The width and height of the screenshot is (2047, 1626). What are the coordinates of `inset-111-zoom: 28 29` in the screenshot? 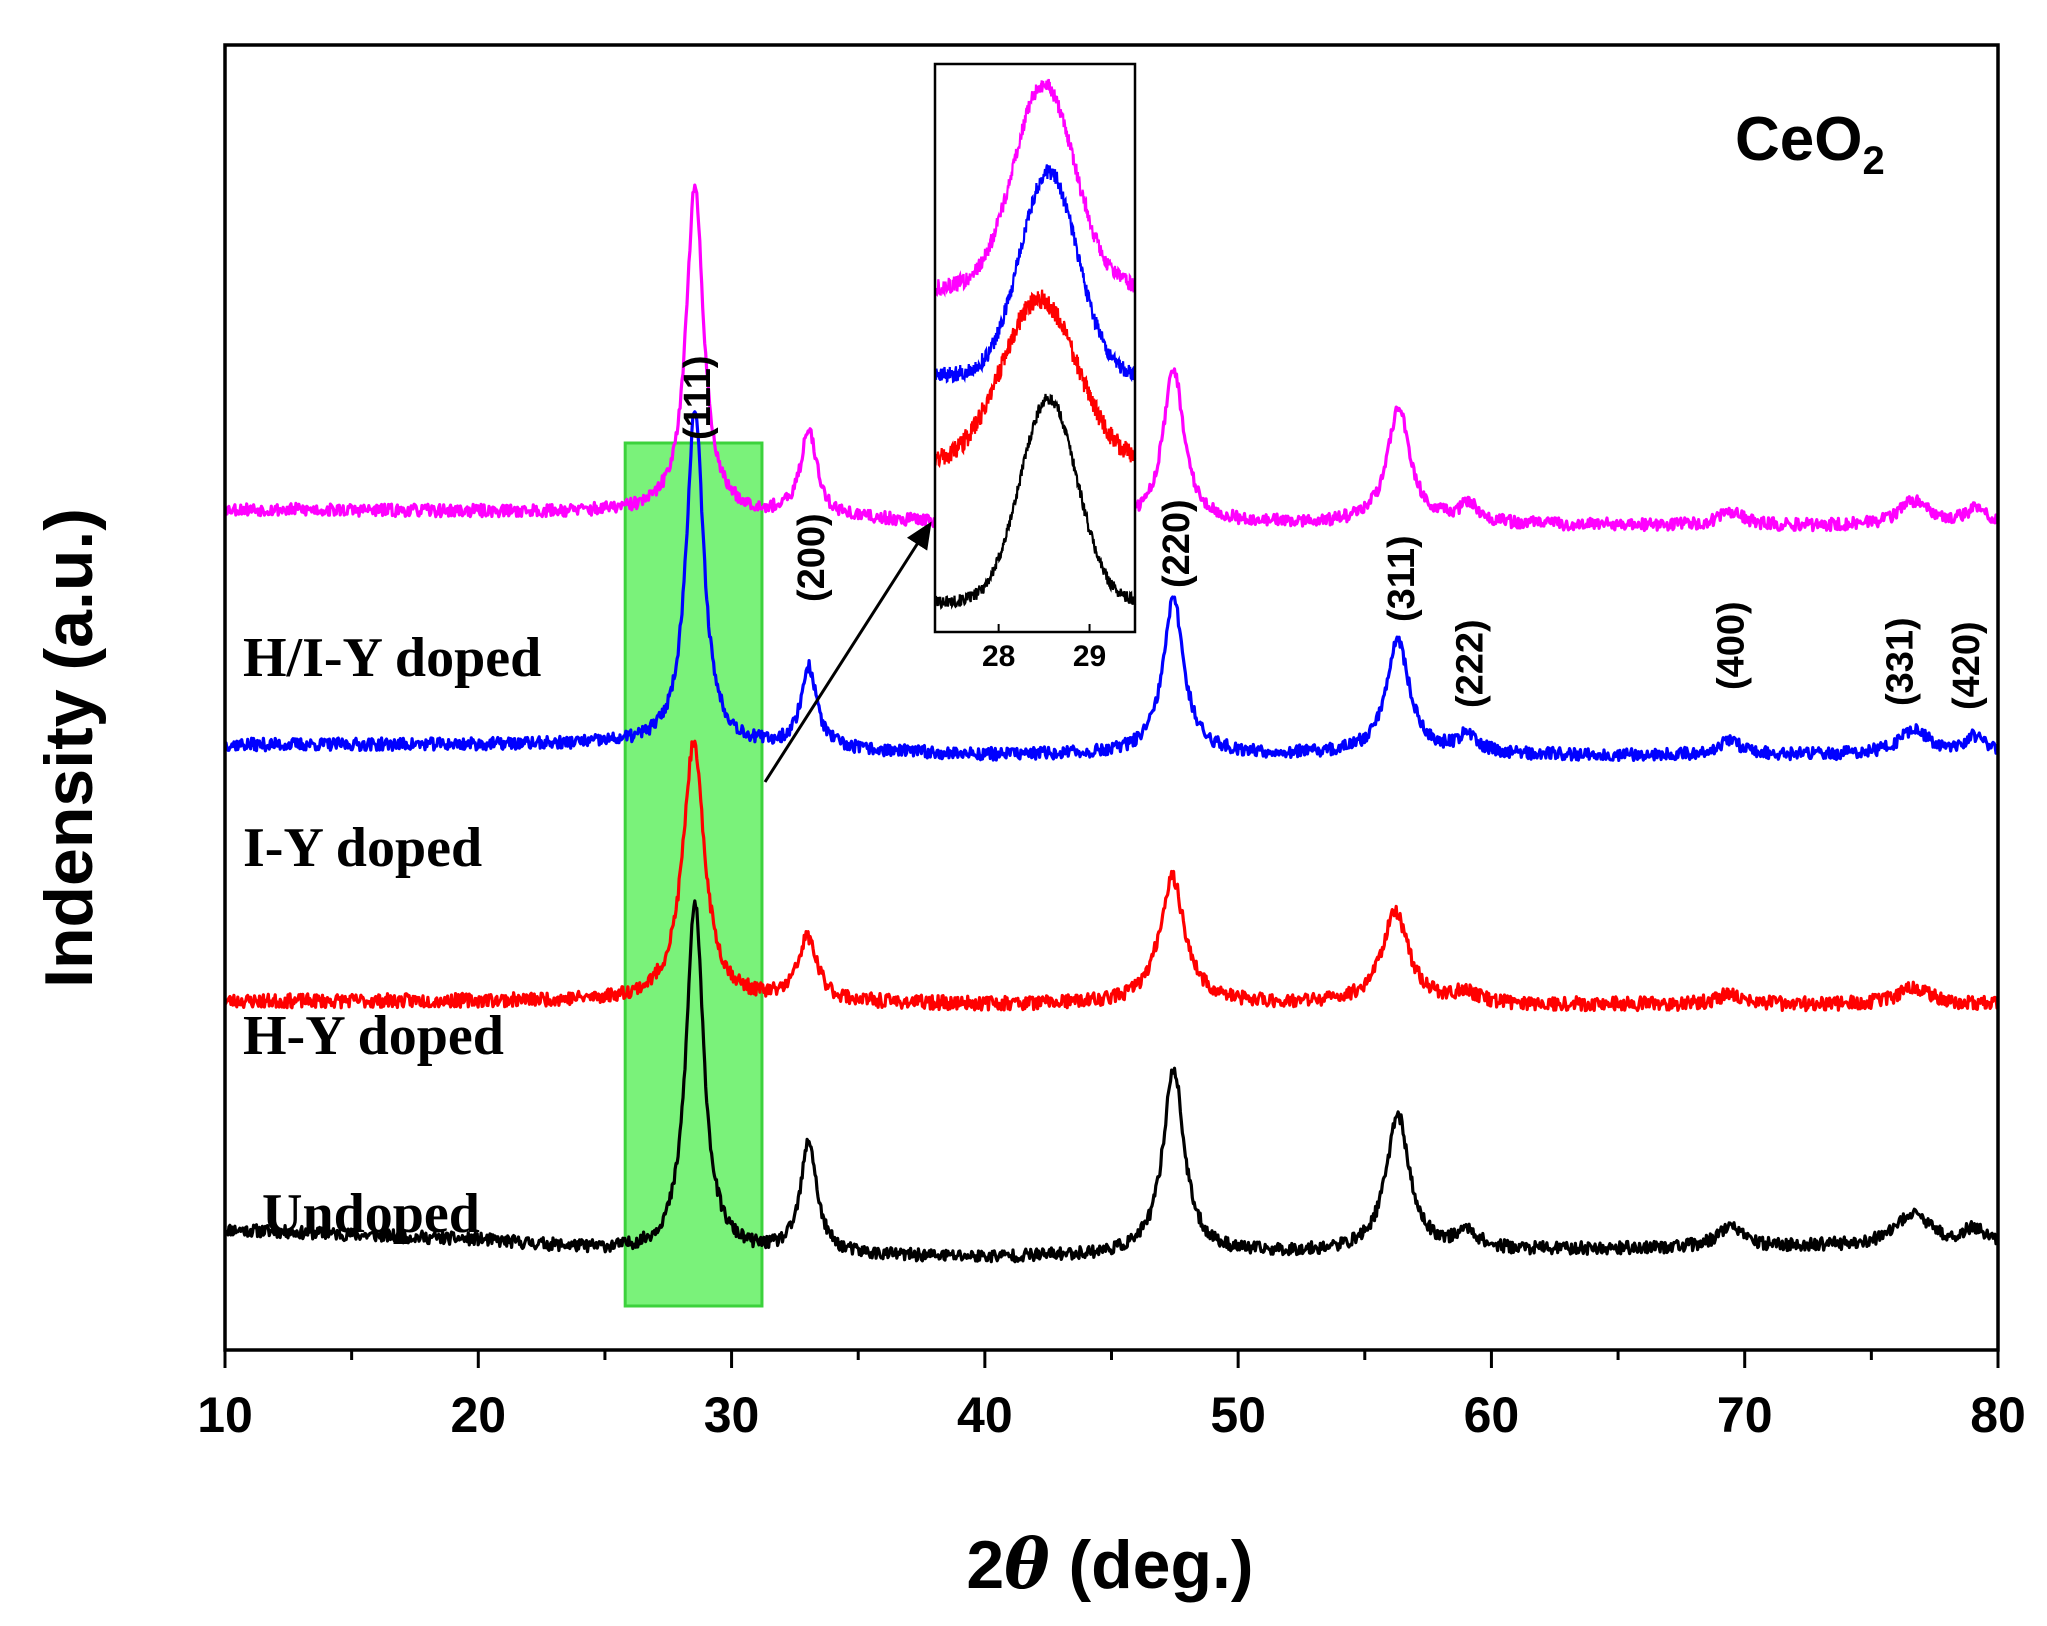 It's located at (1035, 367).